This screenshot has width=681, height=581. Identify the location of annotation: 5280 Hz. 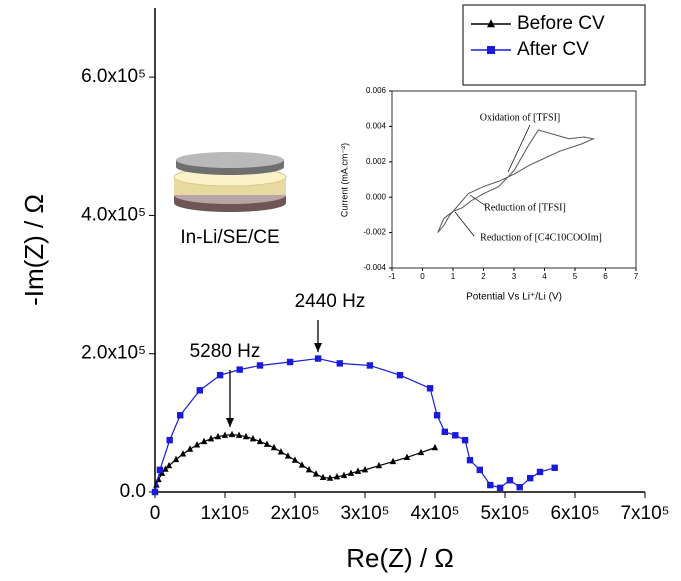
(225, 351).